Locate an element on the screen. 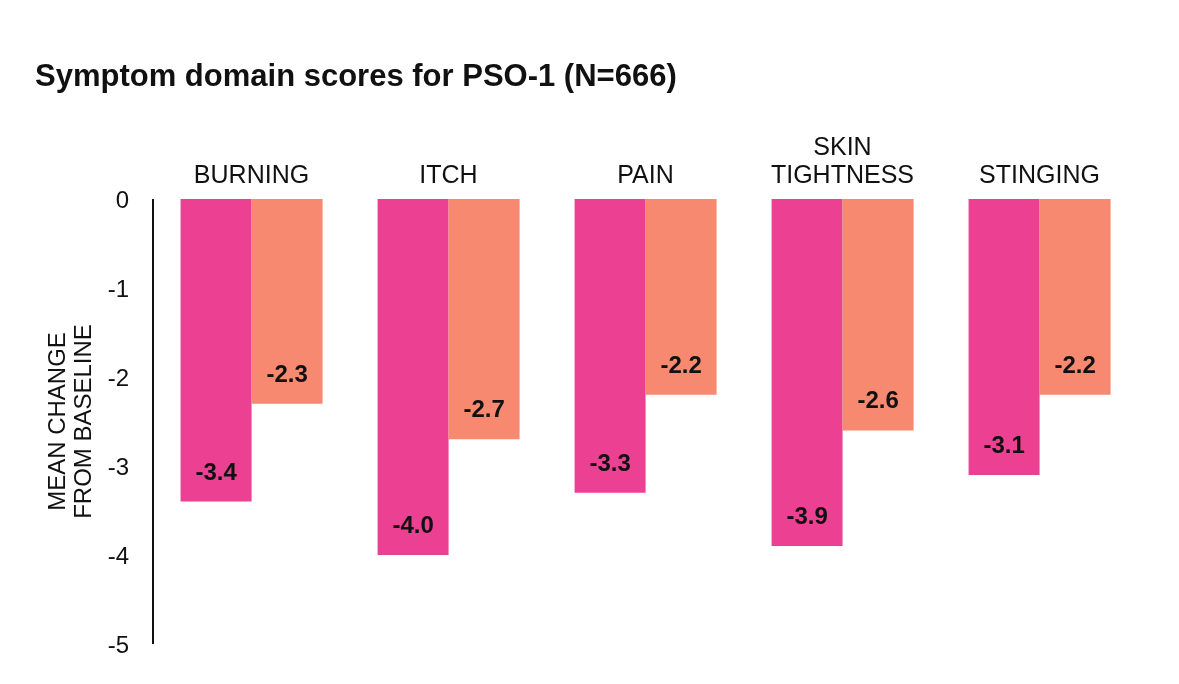  data-label: -3.1 is located at coordinates (1004, 444).